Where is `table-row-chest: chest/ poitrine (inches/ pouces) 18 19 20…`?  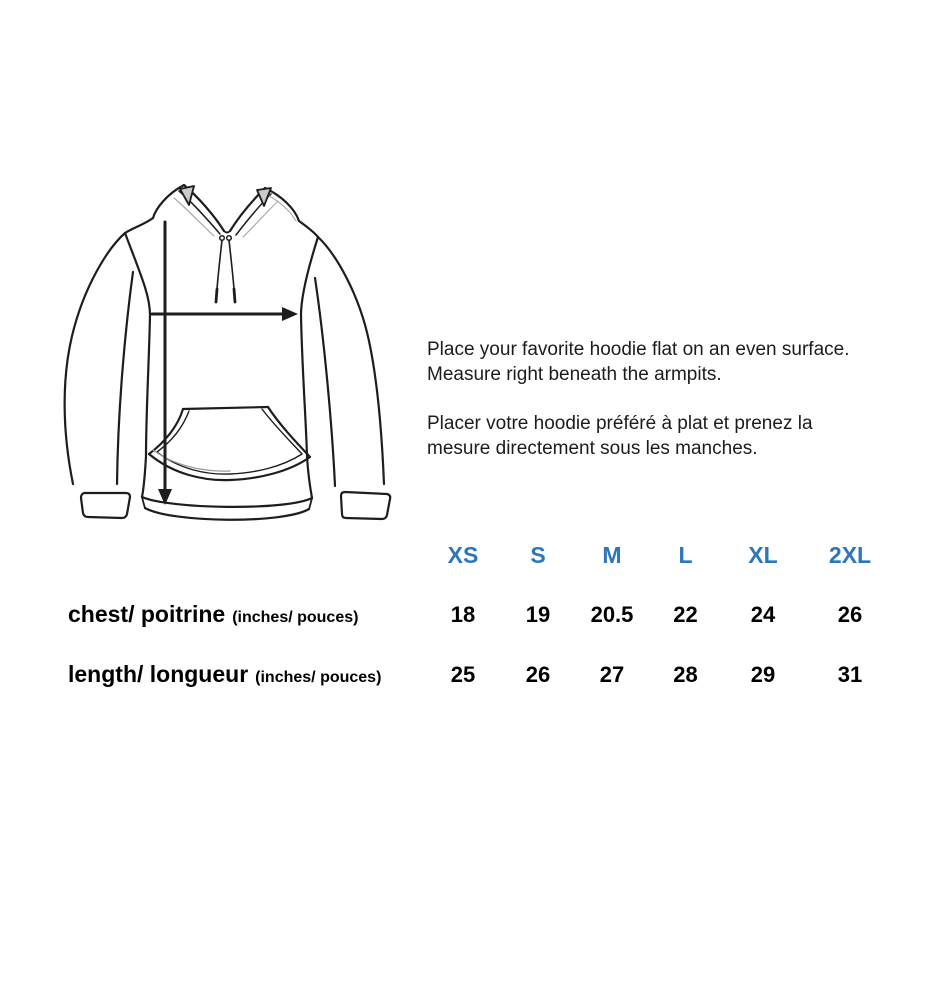 table-row-chest: chest/ poitrine (inches/ pouces) 18 19 20… is located at coordinates (482, 616).